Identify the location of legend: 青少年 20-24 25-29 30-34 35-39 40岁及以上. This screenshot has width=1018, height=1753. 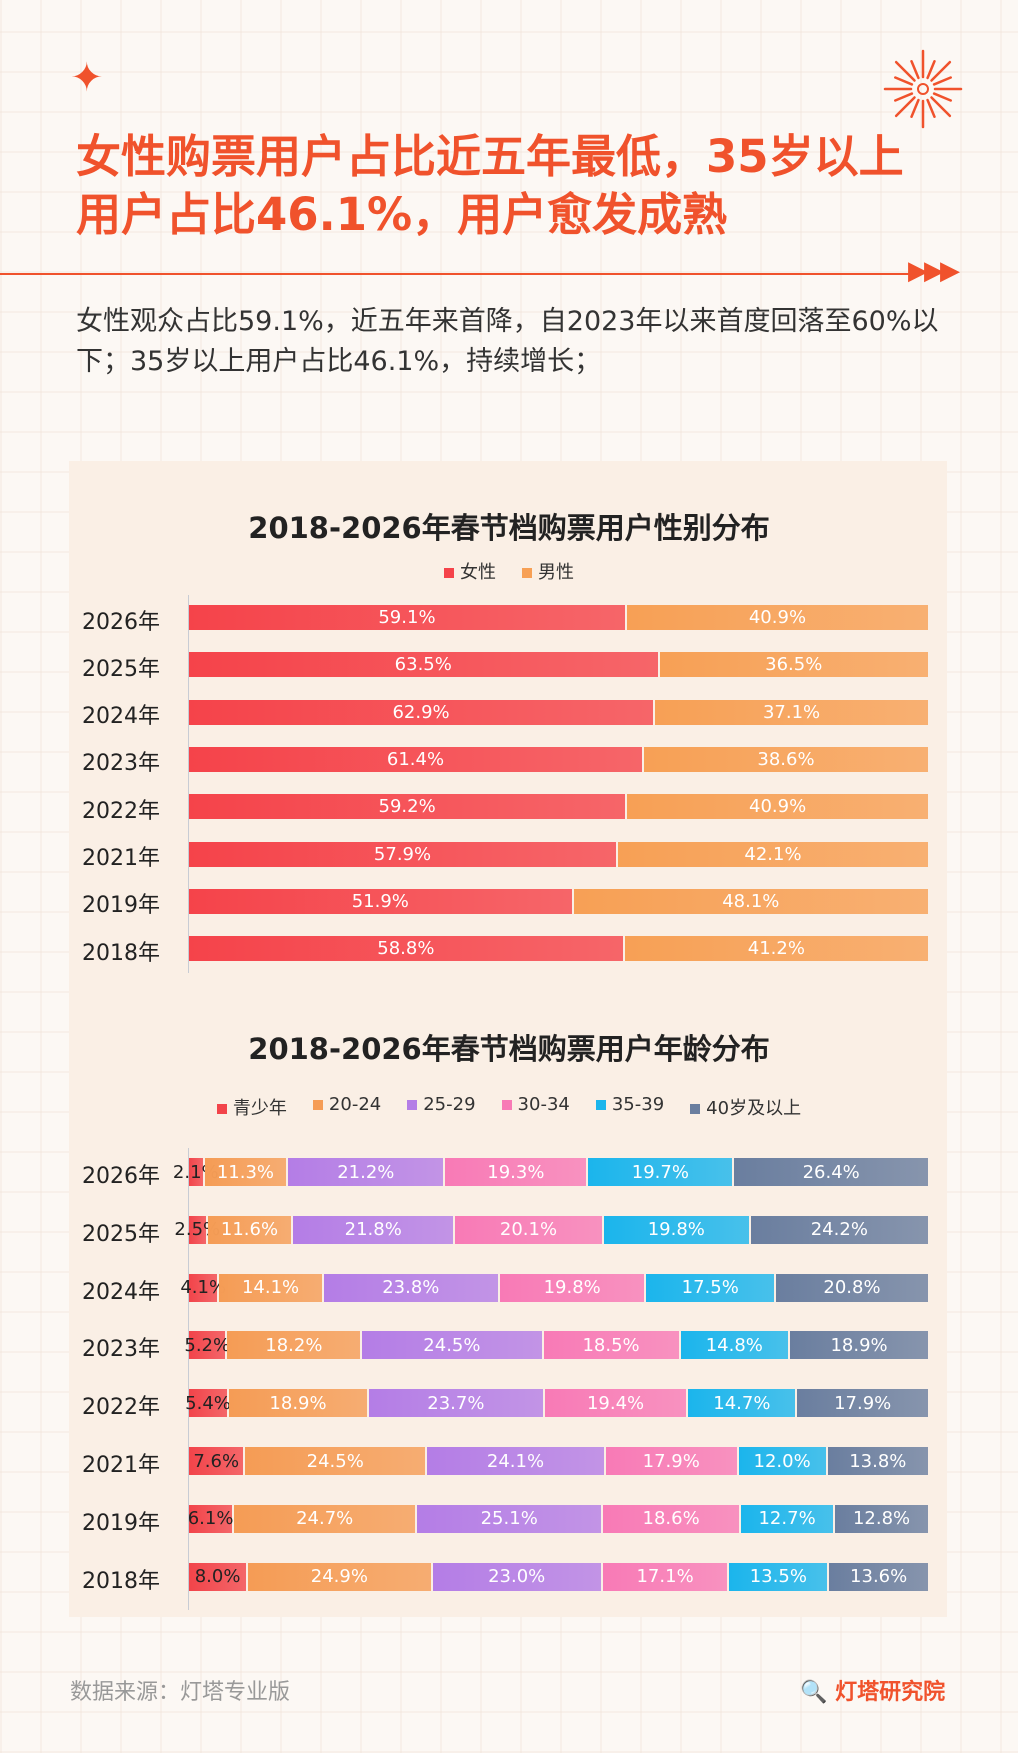
(509, 1107).